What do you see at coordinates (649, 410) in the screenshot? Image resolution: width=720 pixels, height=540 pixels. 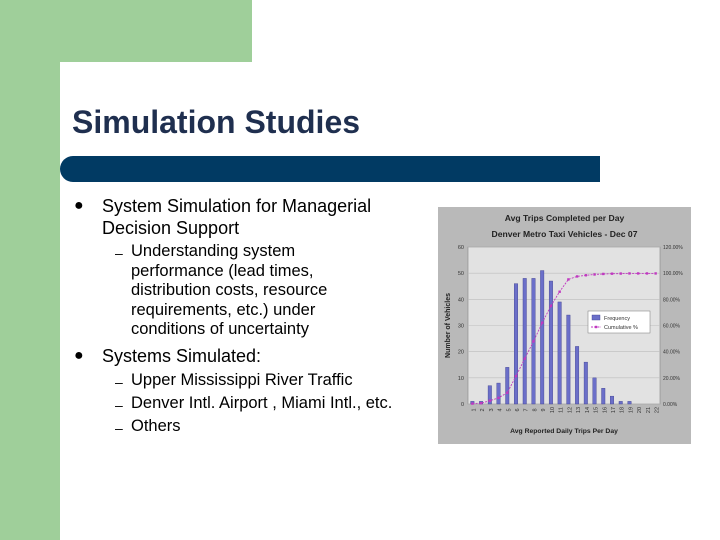 I see `x-tick-label: 21` at bounding box center [649, 410].